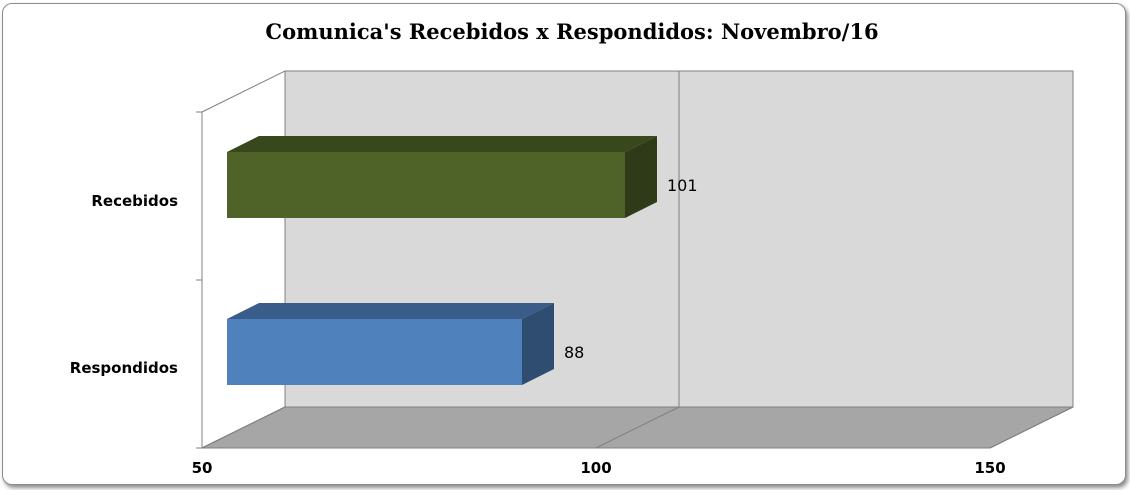 The width and height of the screenshot is (1130, 490). Describe the element at coordinates (243, 259) in the screenshot. I see `side-wall` at that location.